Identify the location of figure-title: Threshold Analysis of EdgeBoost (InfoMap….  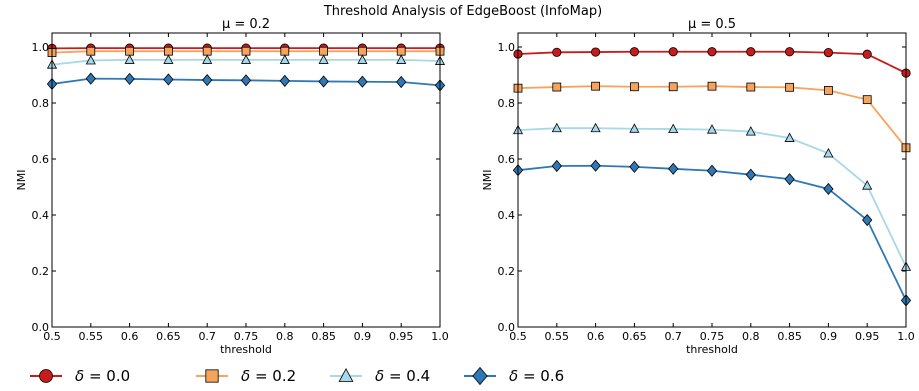
(462, 11).